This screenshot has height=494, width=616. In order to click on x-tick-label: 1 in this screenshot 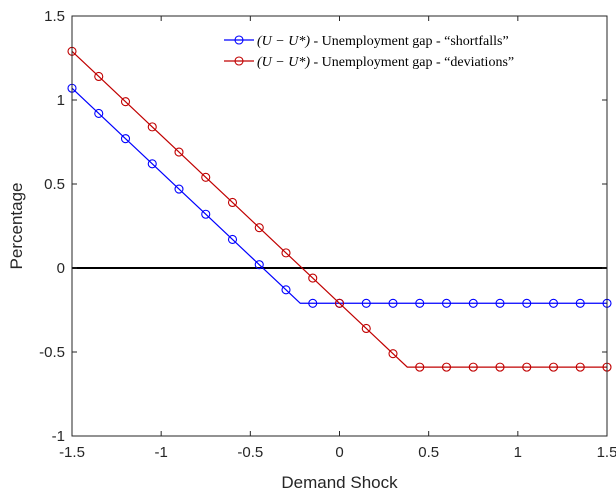, I will do `click(518, 452)`.